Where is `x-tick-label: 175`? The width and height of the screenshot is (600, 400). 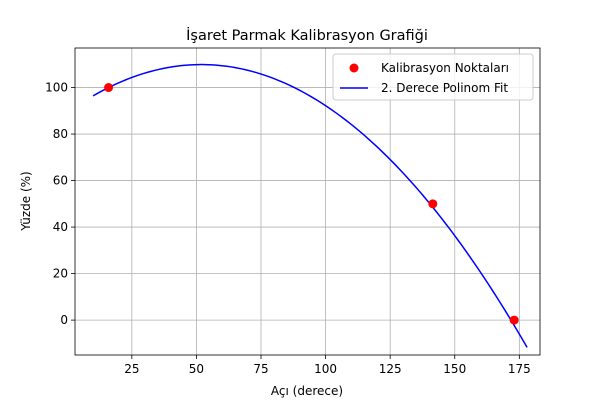 x-tick-label: 175 is located at coordinates (519, 369).